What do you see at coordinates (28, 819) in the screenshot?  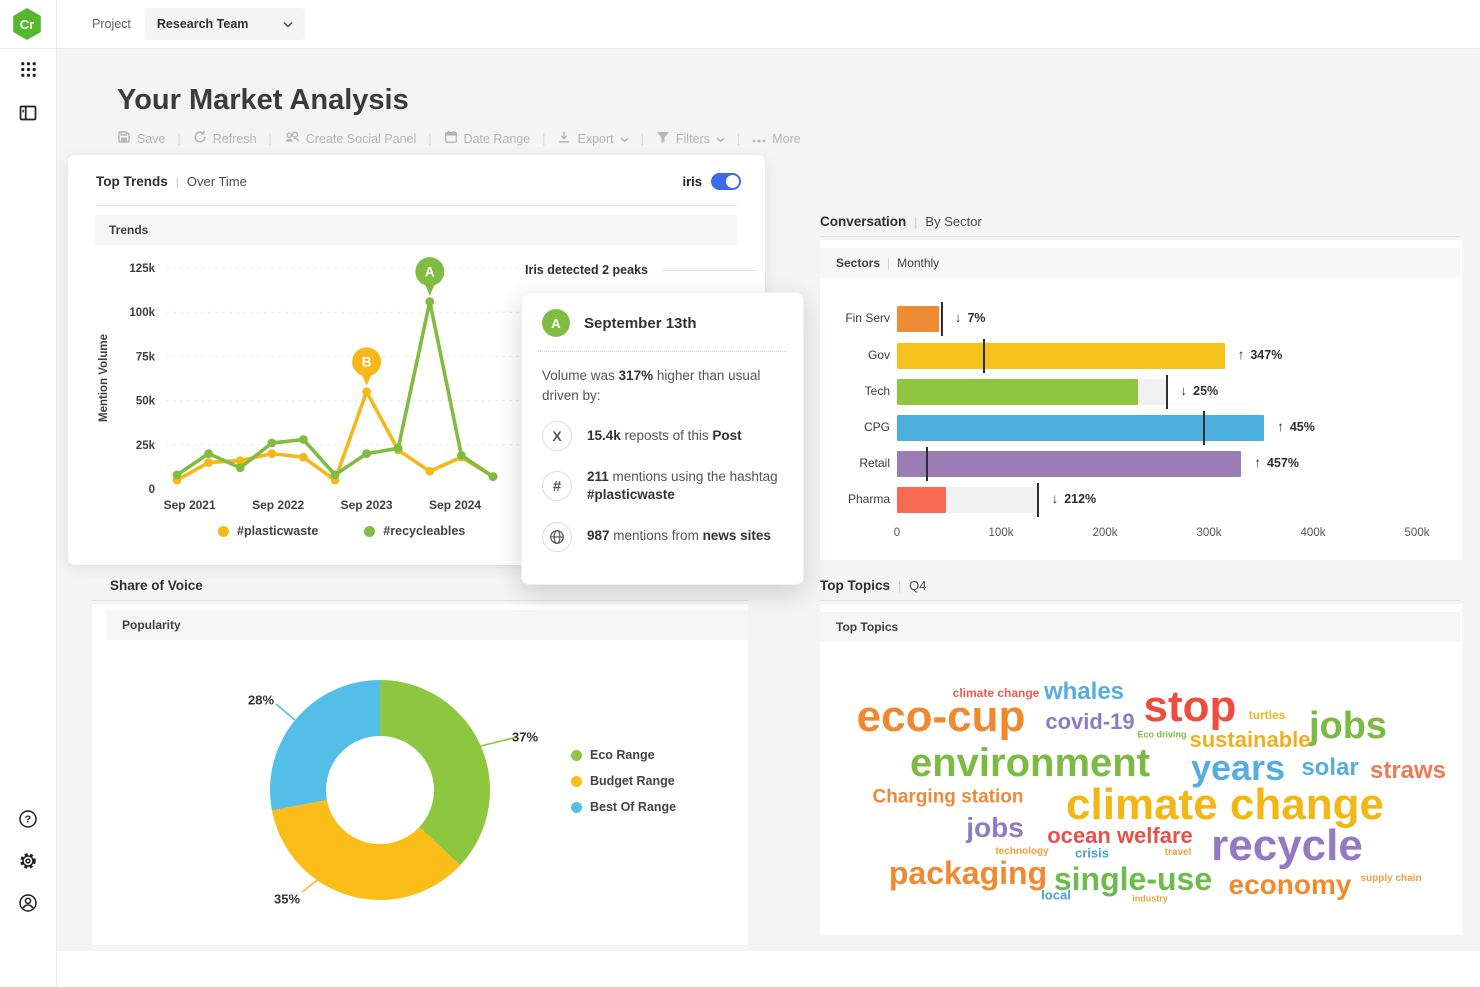 I see `help-icon: ?` at bounding box center [28, 819].